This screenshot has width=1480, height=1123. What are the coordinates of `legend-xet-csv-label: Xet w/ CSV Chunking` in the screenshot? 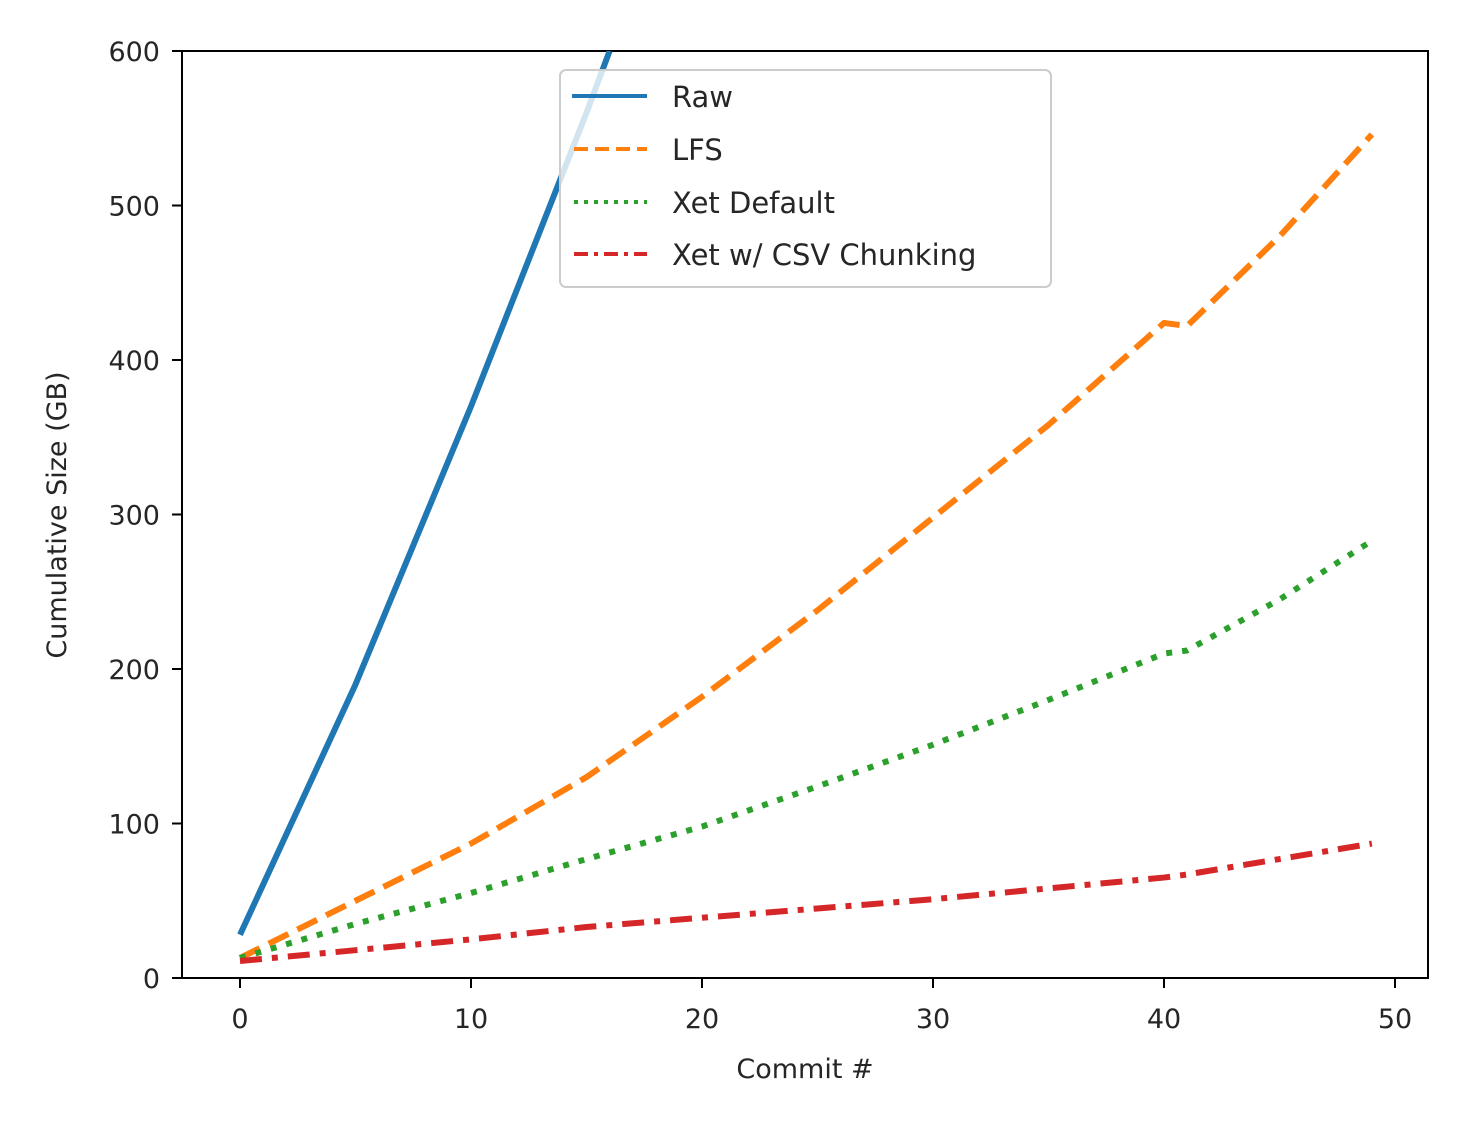 It's located at (824, 255).